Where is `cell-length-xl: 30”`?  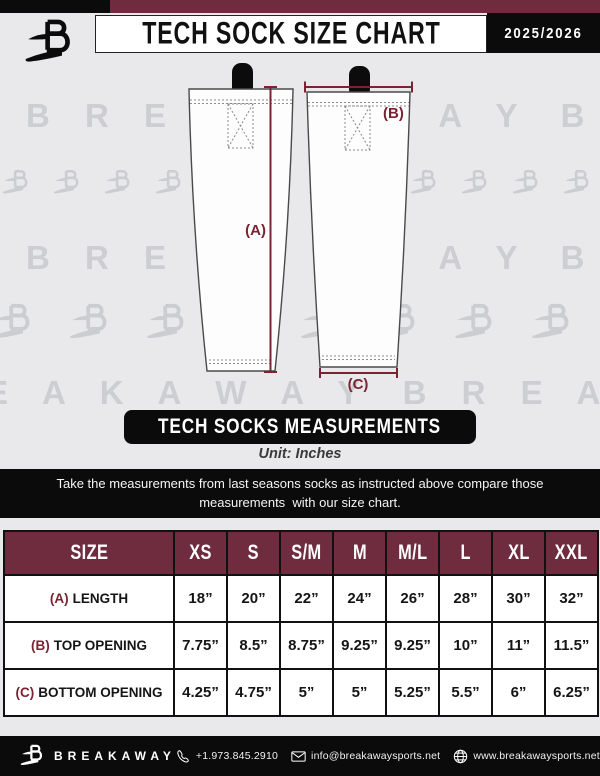 cell-length-xl: 30” is located at coordinates (518, 598).